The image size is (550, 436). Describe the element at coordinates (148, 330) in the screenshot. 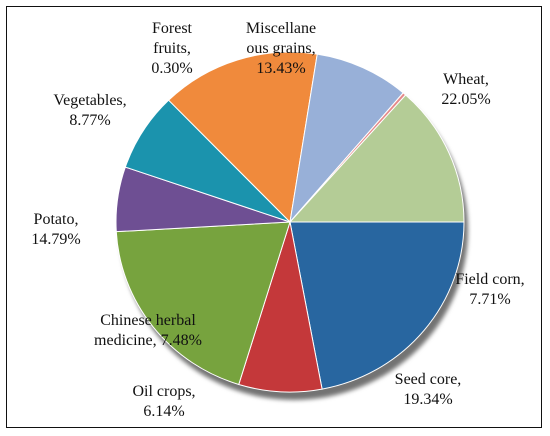

I see `slice-label-chinese-herbal-medicine: Chinese herbal medicine, 7.48%` at that location.